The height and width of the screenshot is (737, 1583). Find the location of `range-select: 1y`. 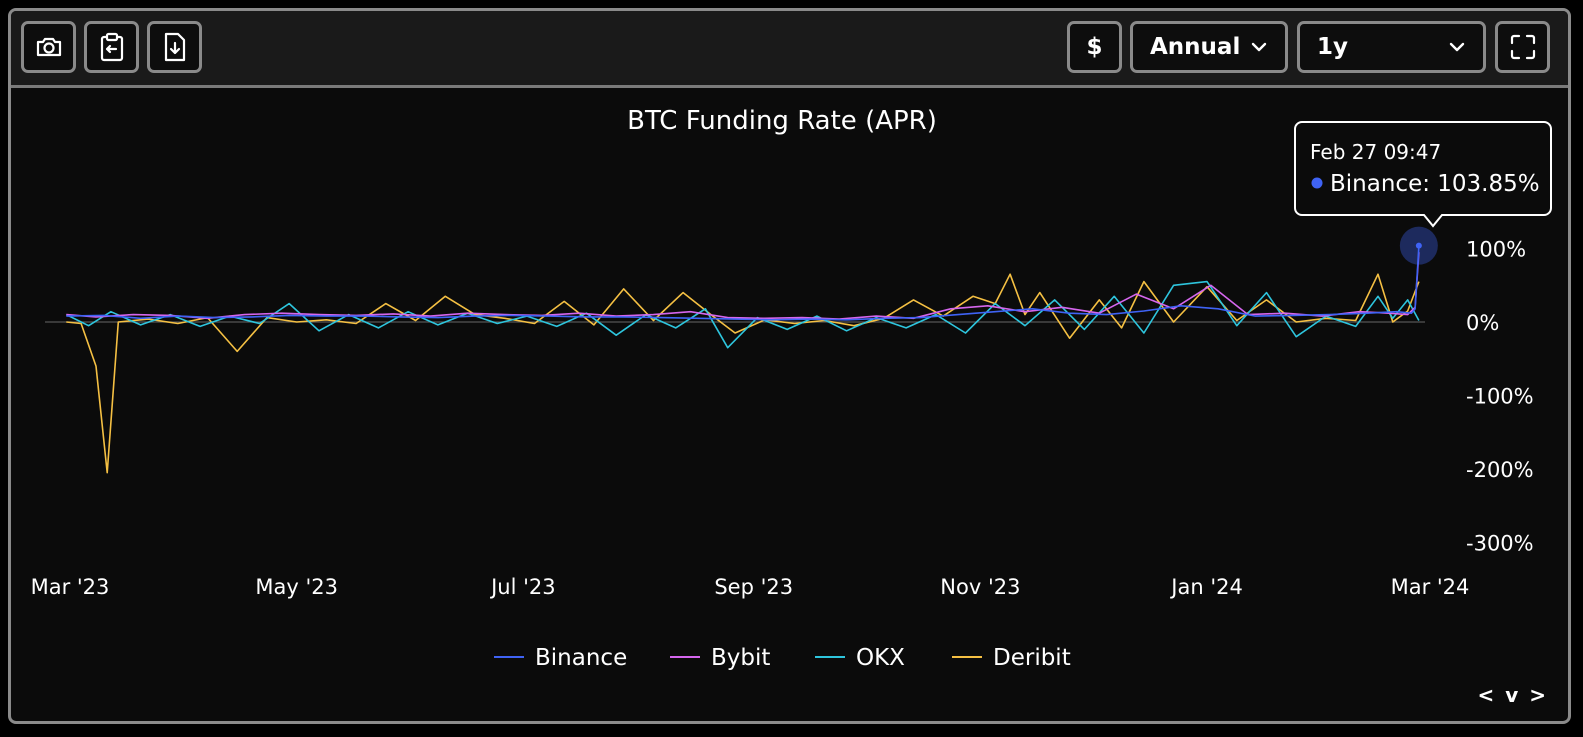

range-select: 1y is located at coordinates (1391, 47).